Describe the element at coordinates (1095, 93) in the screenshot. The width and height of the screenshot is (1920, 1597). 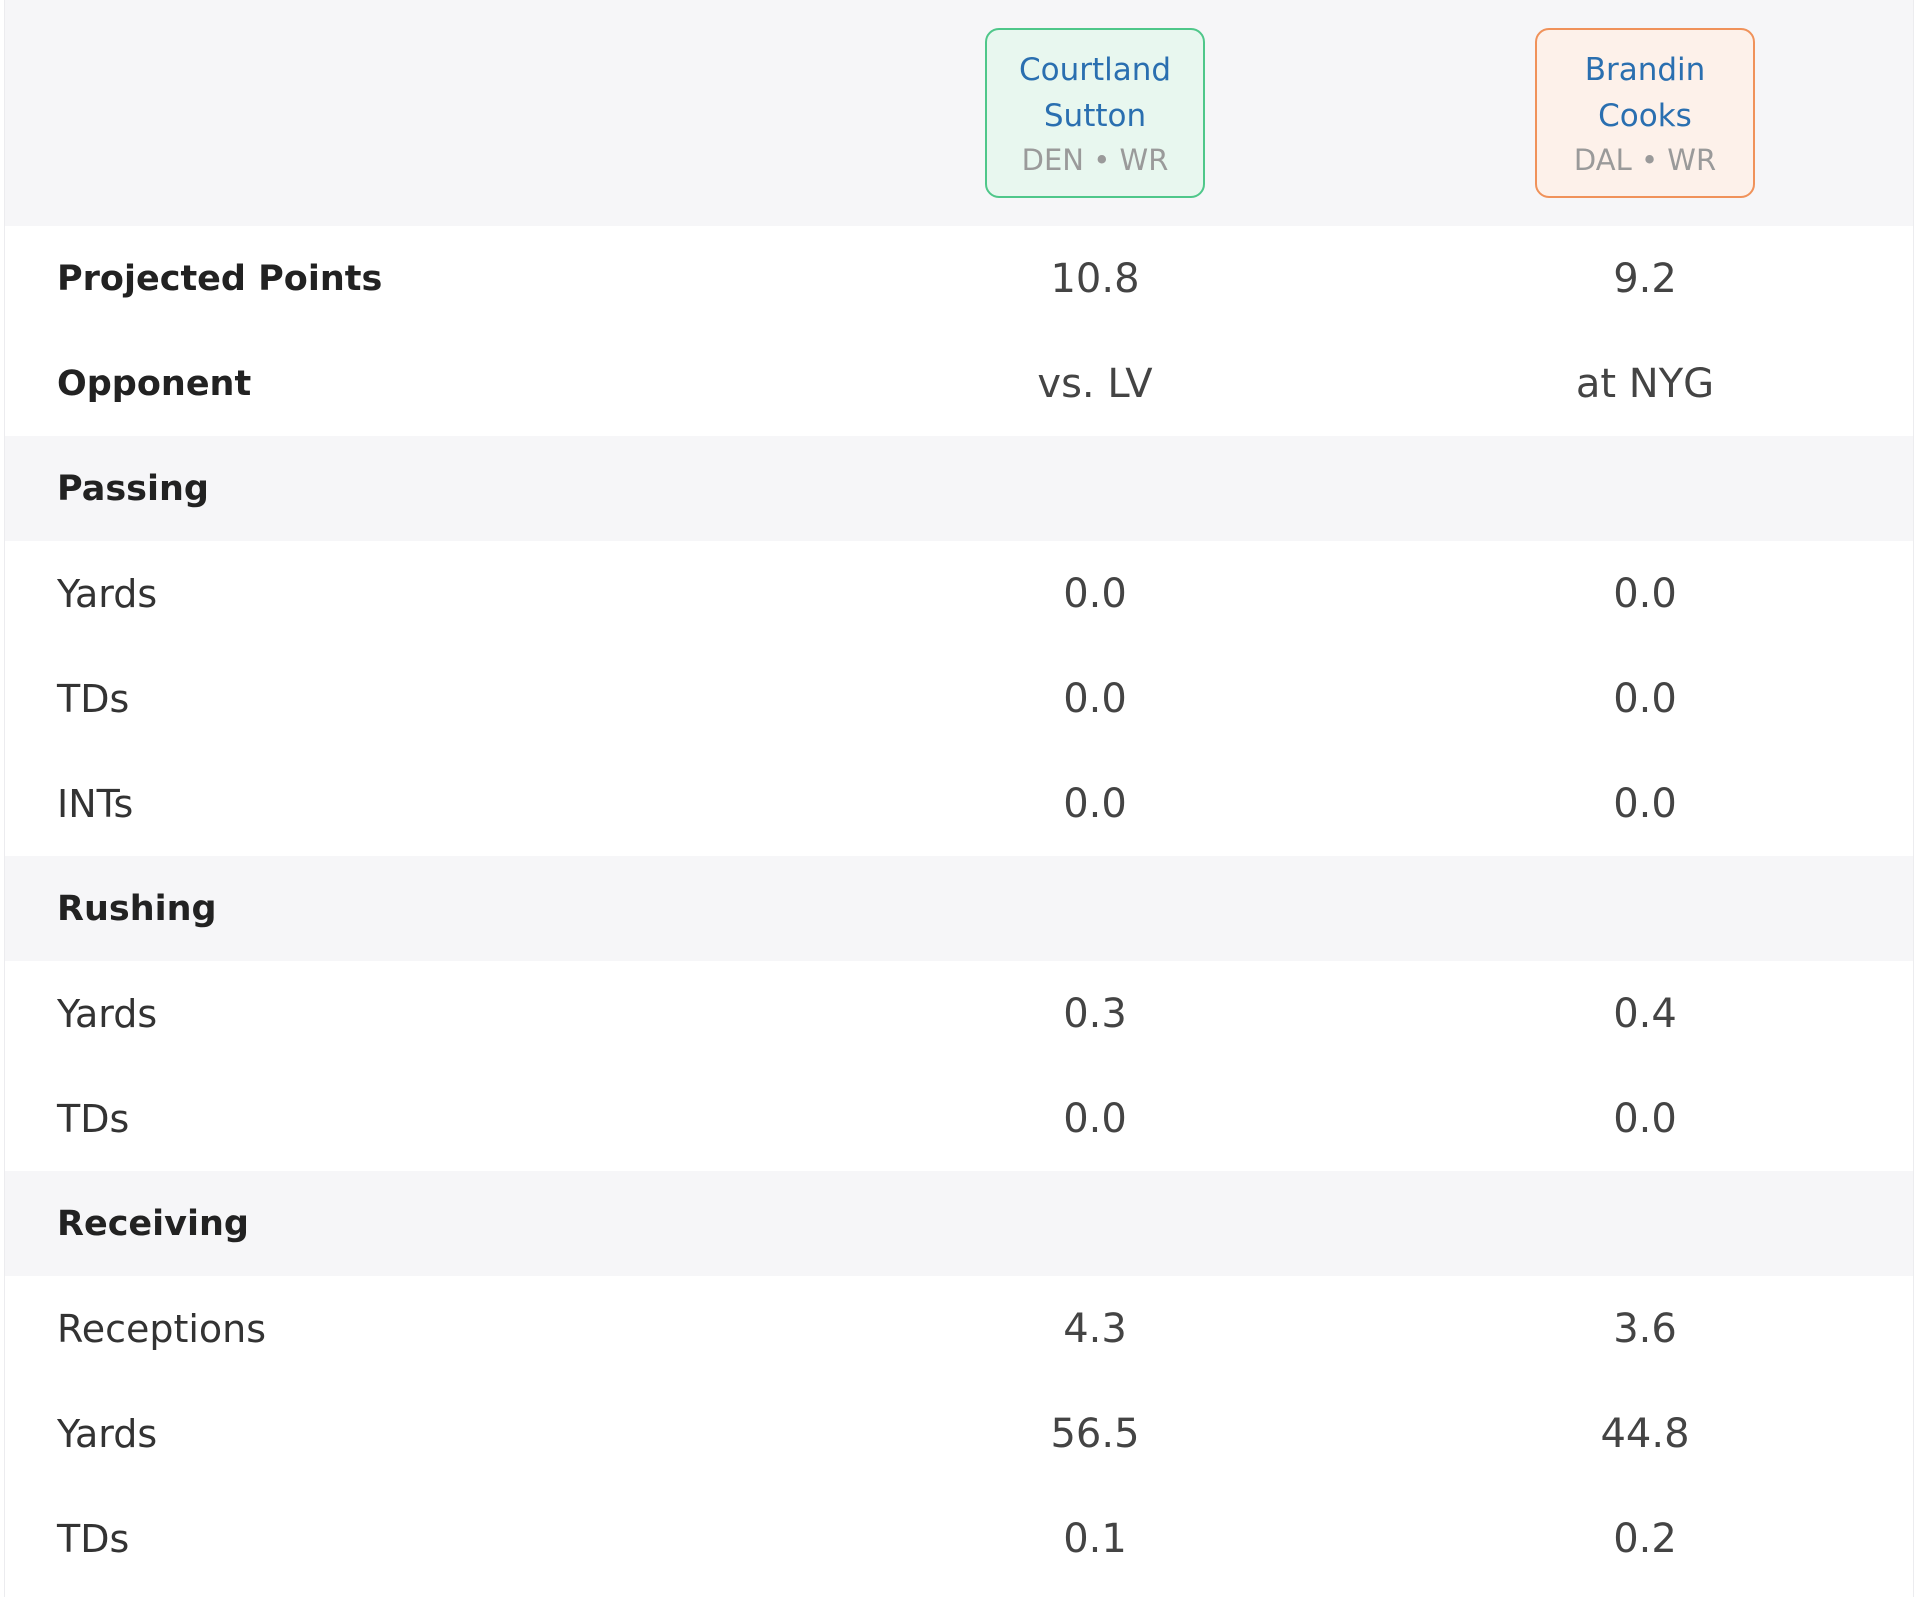
I see `player-name-a: Courtland Sutton` at that location.